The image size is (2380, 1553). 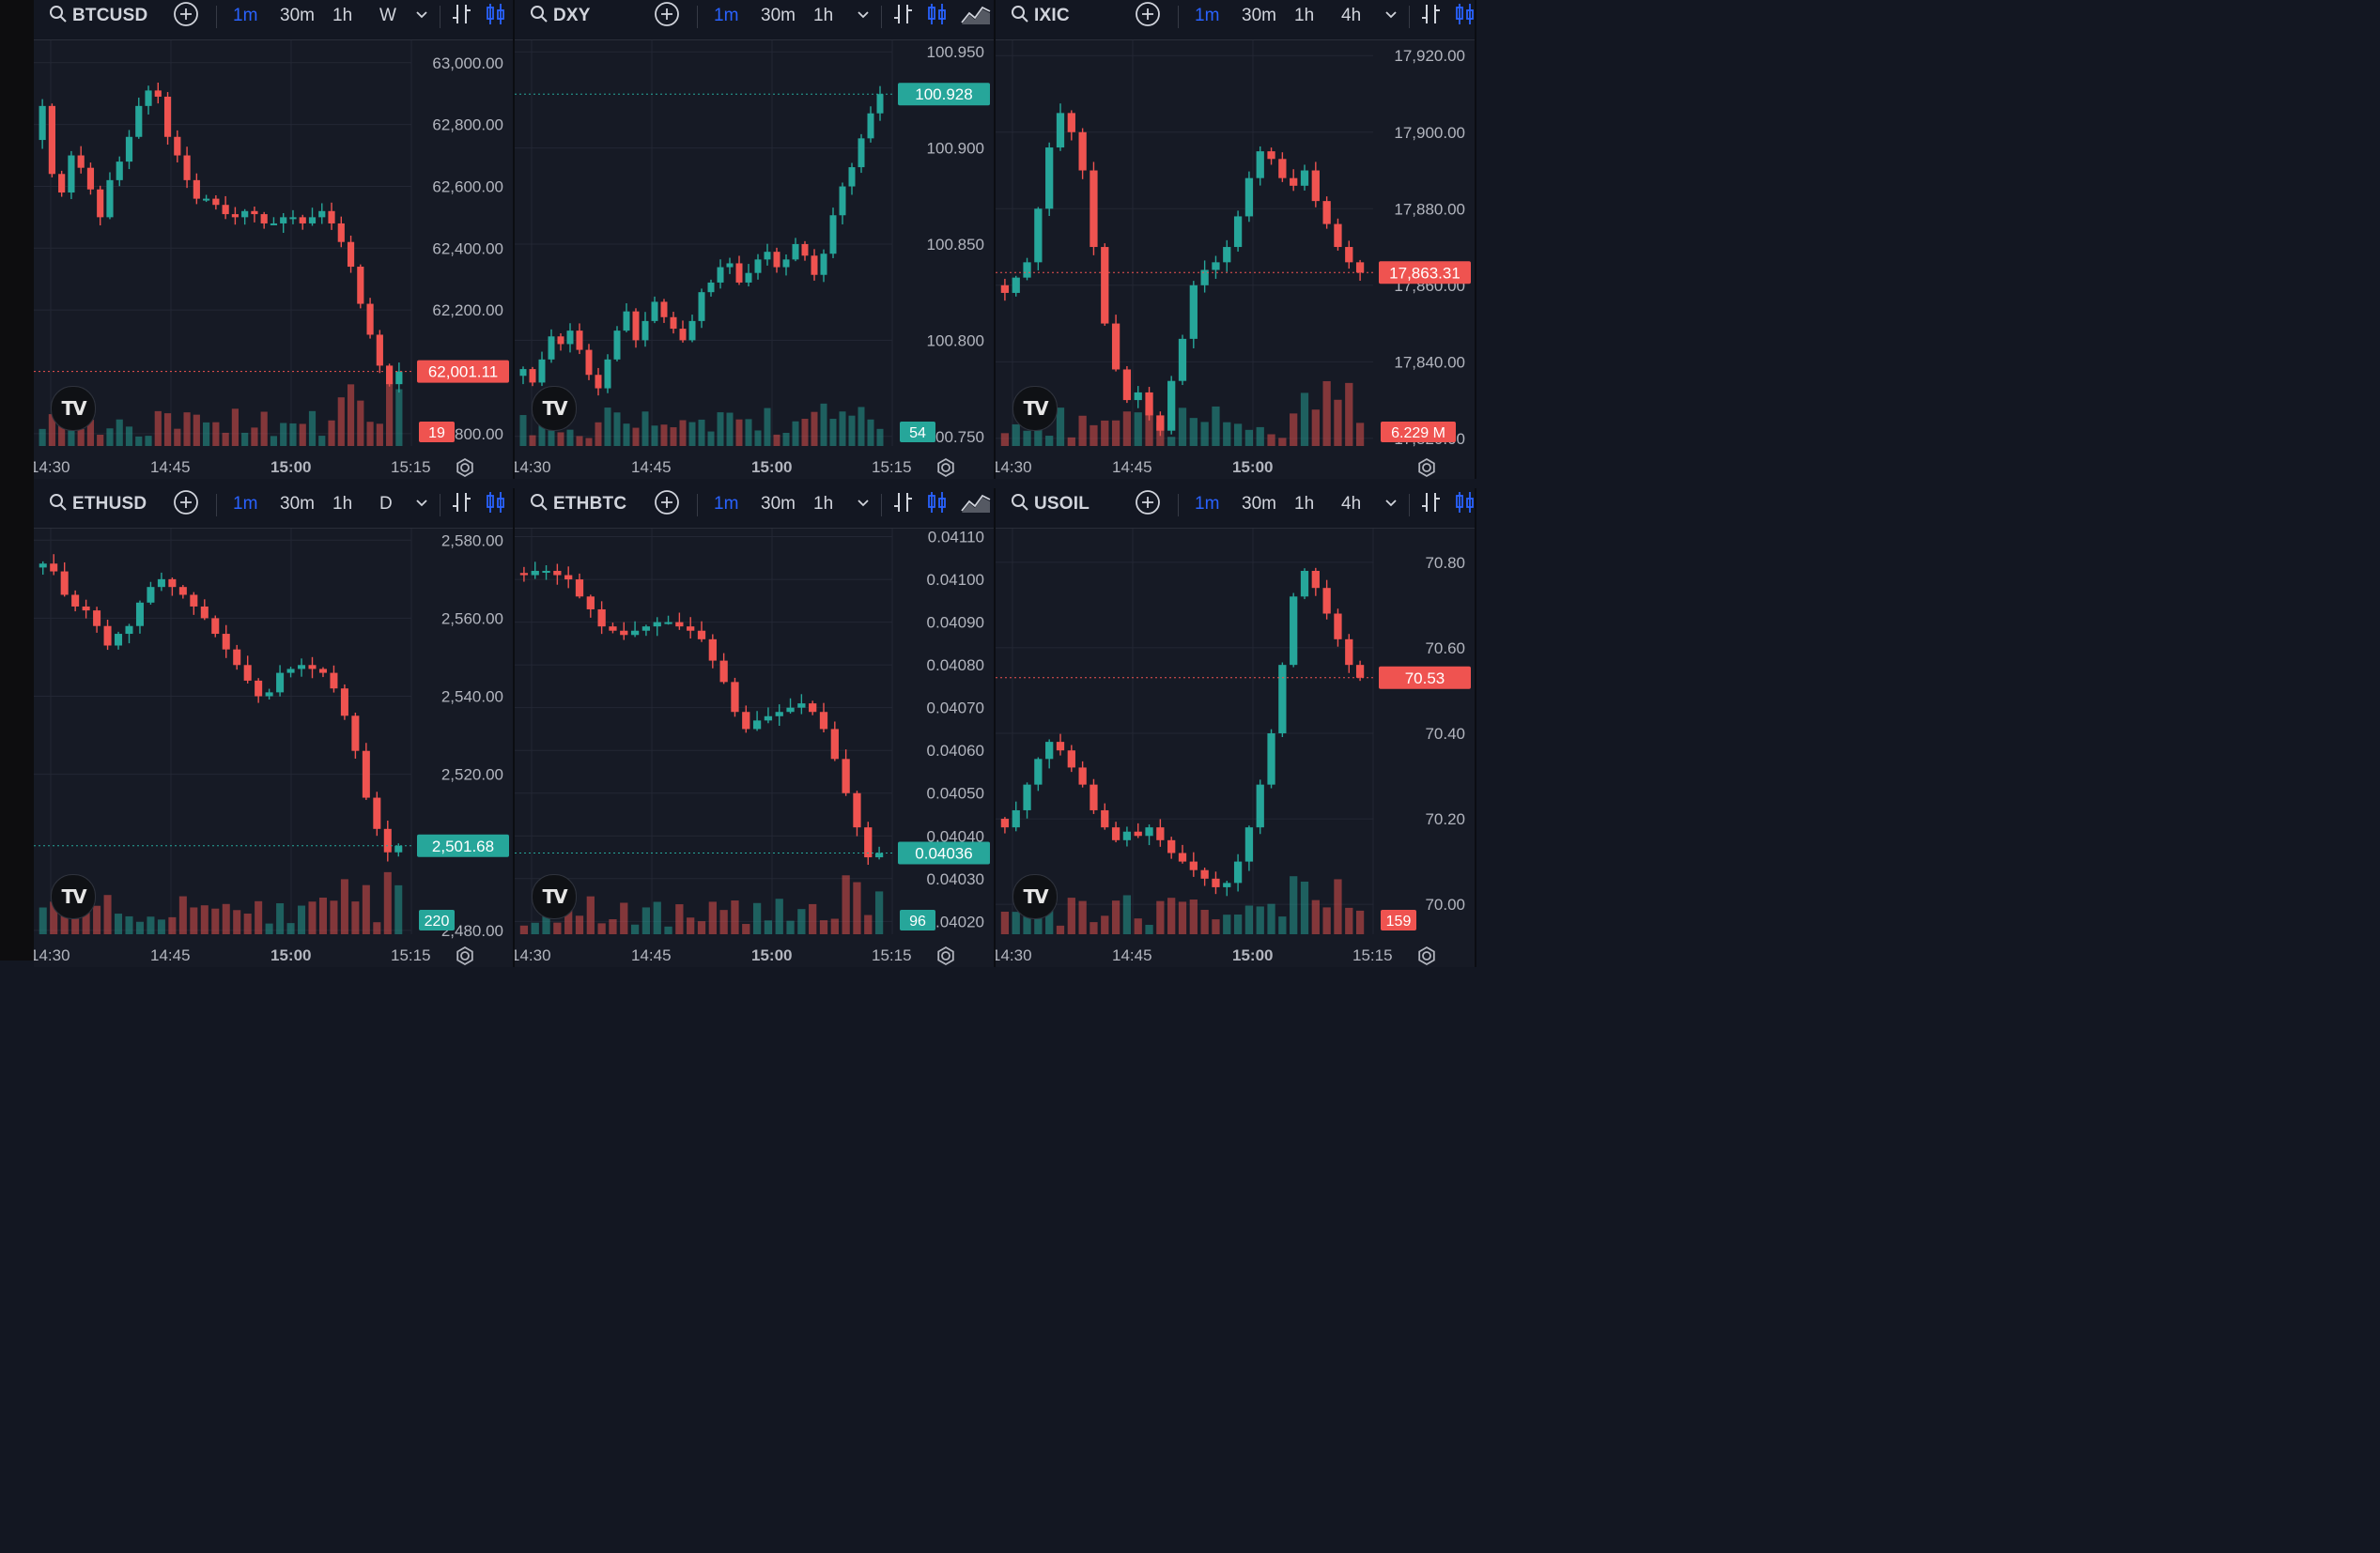 I want to click on price-tick-label: 62,800.00, so click(x=467, y=125).